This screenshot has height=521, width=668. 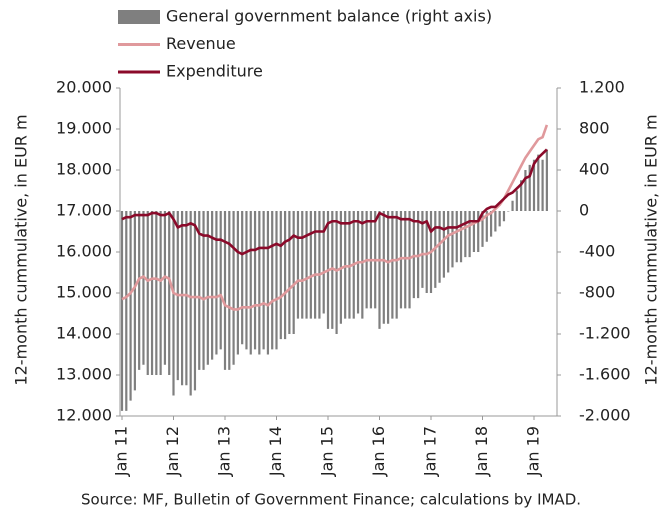 I want to click on y-tick-label: 14.000, so click(x=84, y=333).